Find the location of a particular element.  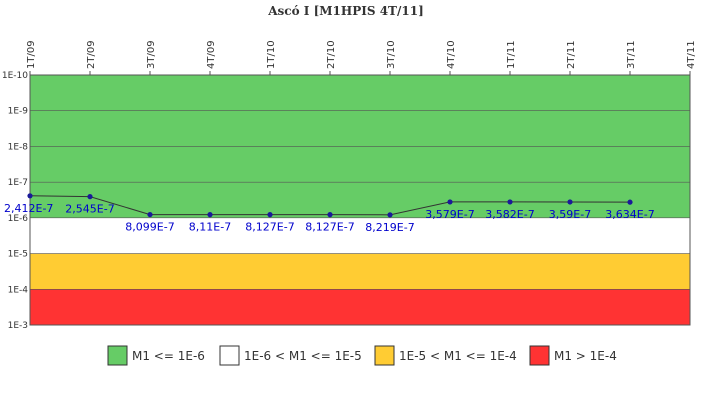

x-tick-label: 4T/09 is located at coordinates (211, 54).